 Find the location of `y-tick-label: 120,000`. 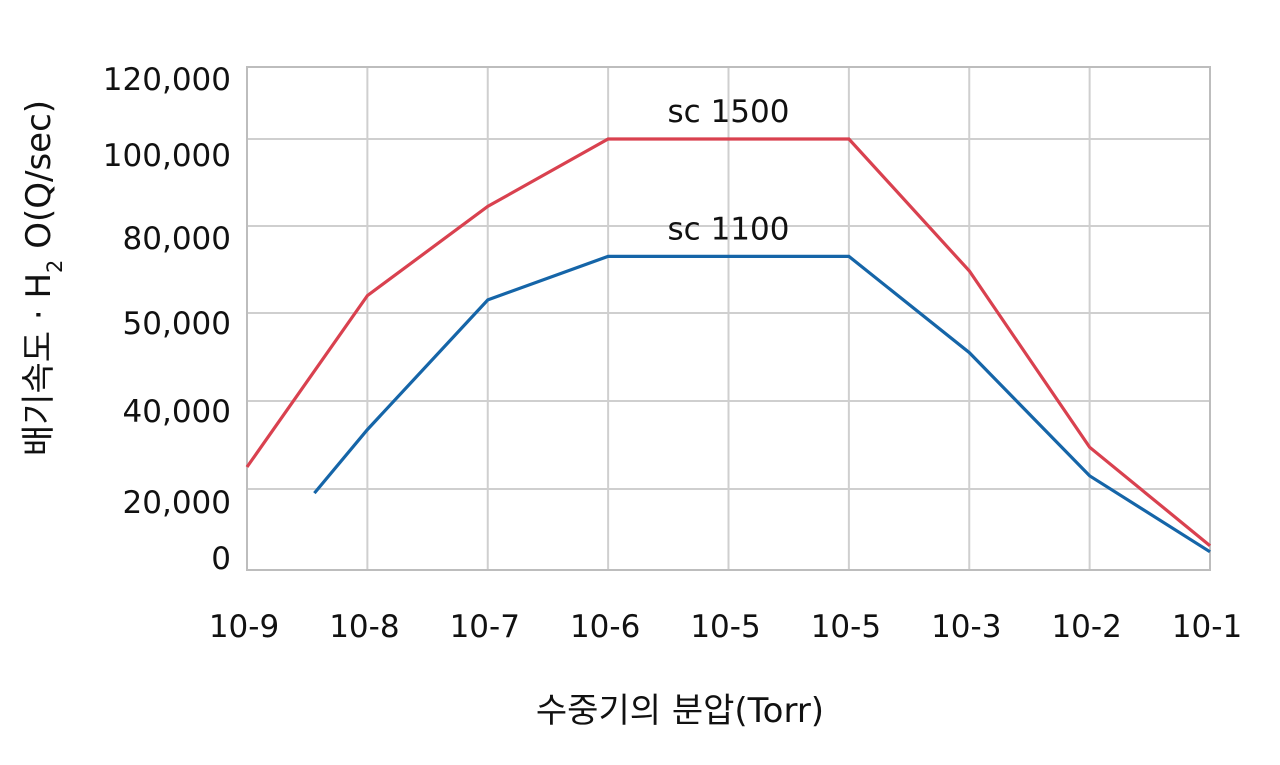

y-tick-label: 120,000 is located at coordinates (167, 80).